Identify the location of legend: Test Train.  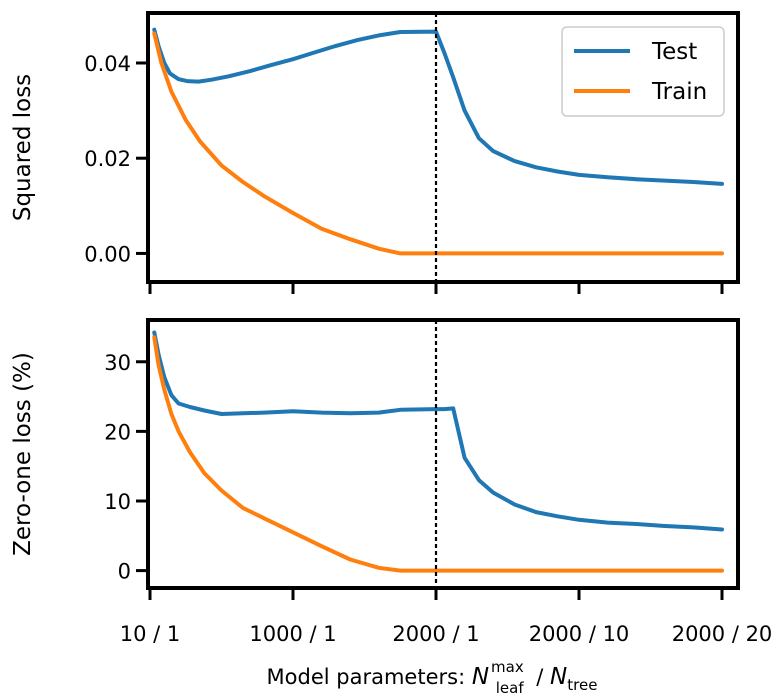
(643, 71).